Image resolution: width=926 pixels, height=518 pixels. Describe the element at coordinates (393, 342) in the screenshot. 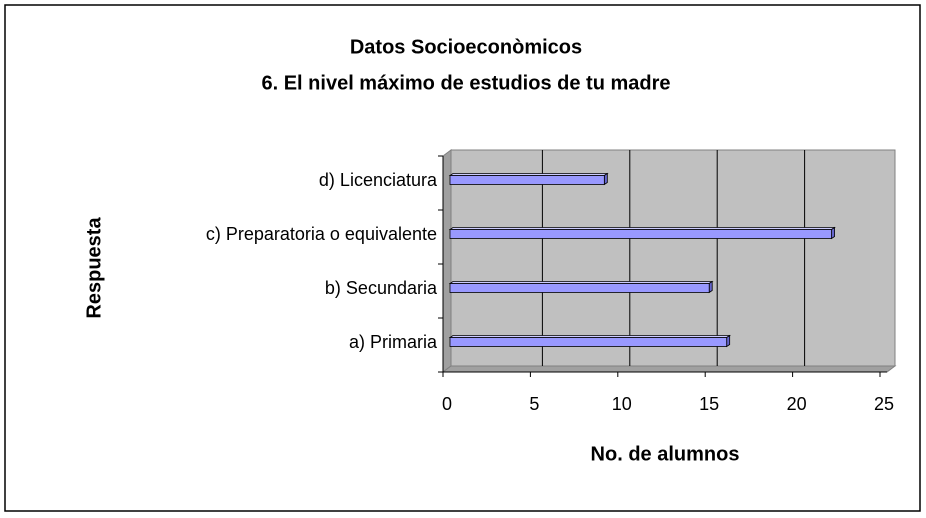

I see `y-tick-label: a) Primaria` at that location.